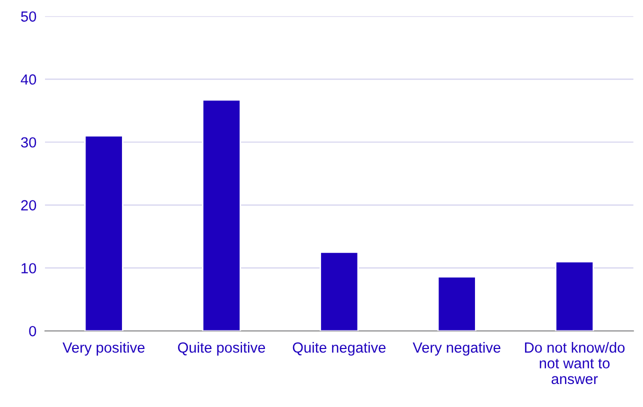 The height and width of the screenshot is (407, 643). I want to click on y-tick-label: 0, so click(32, 331).